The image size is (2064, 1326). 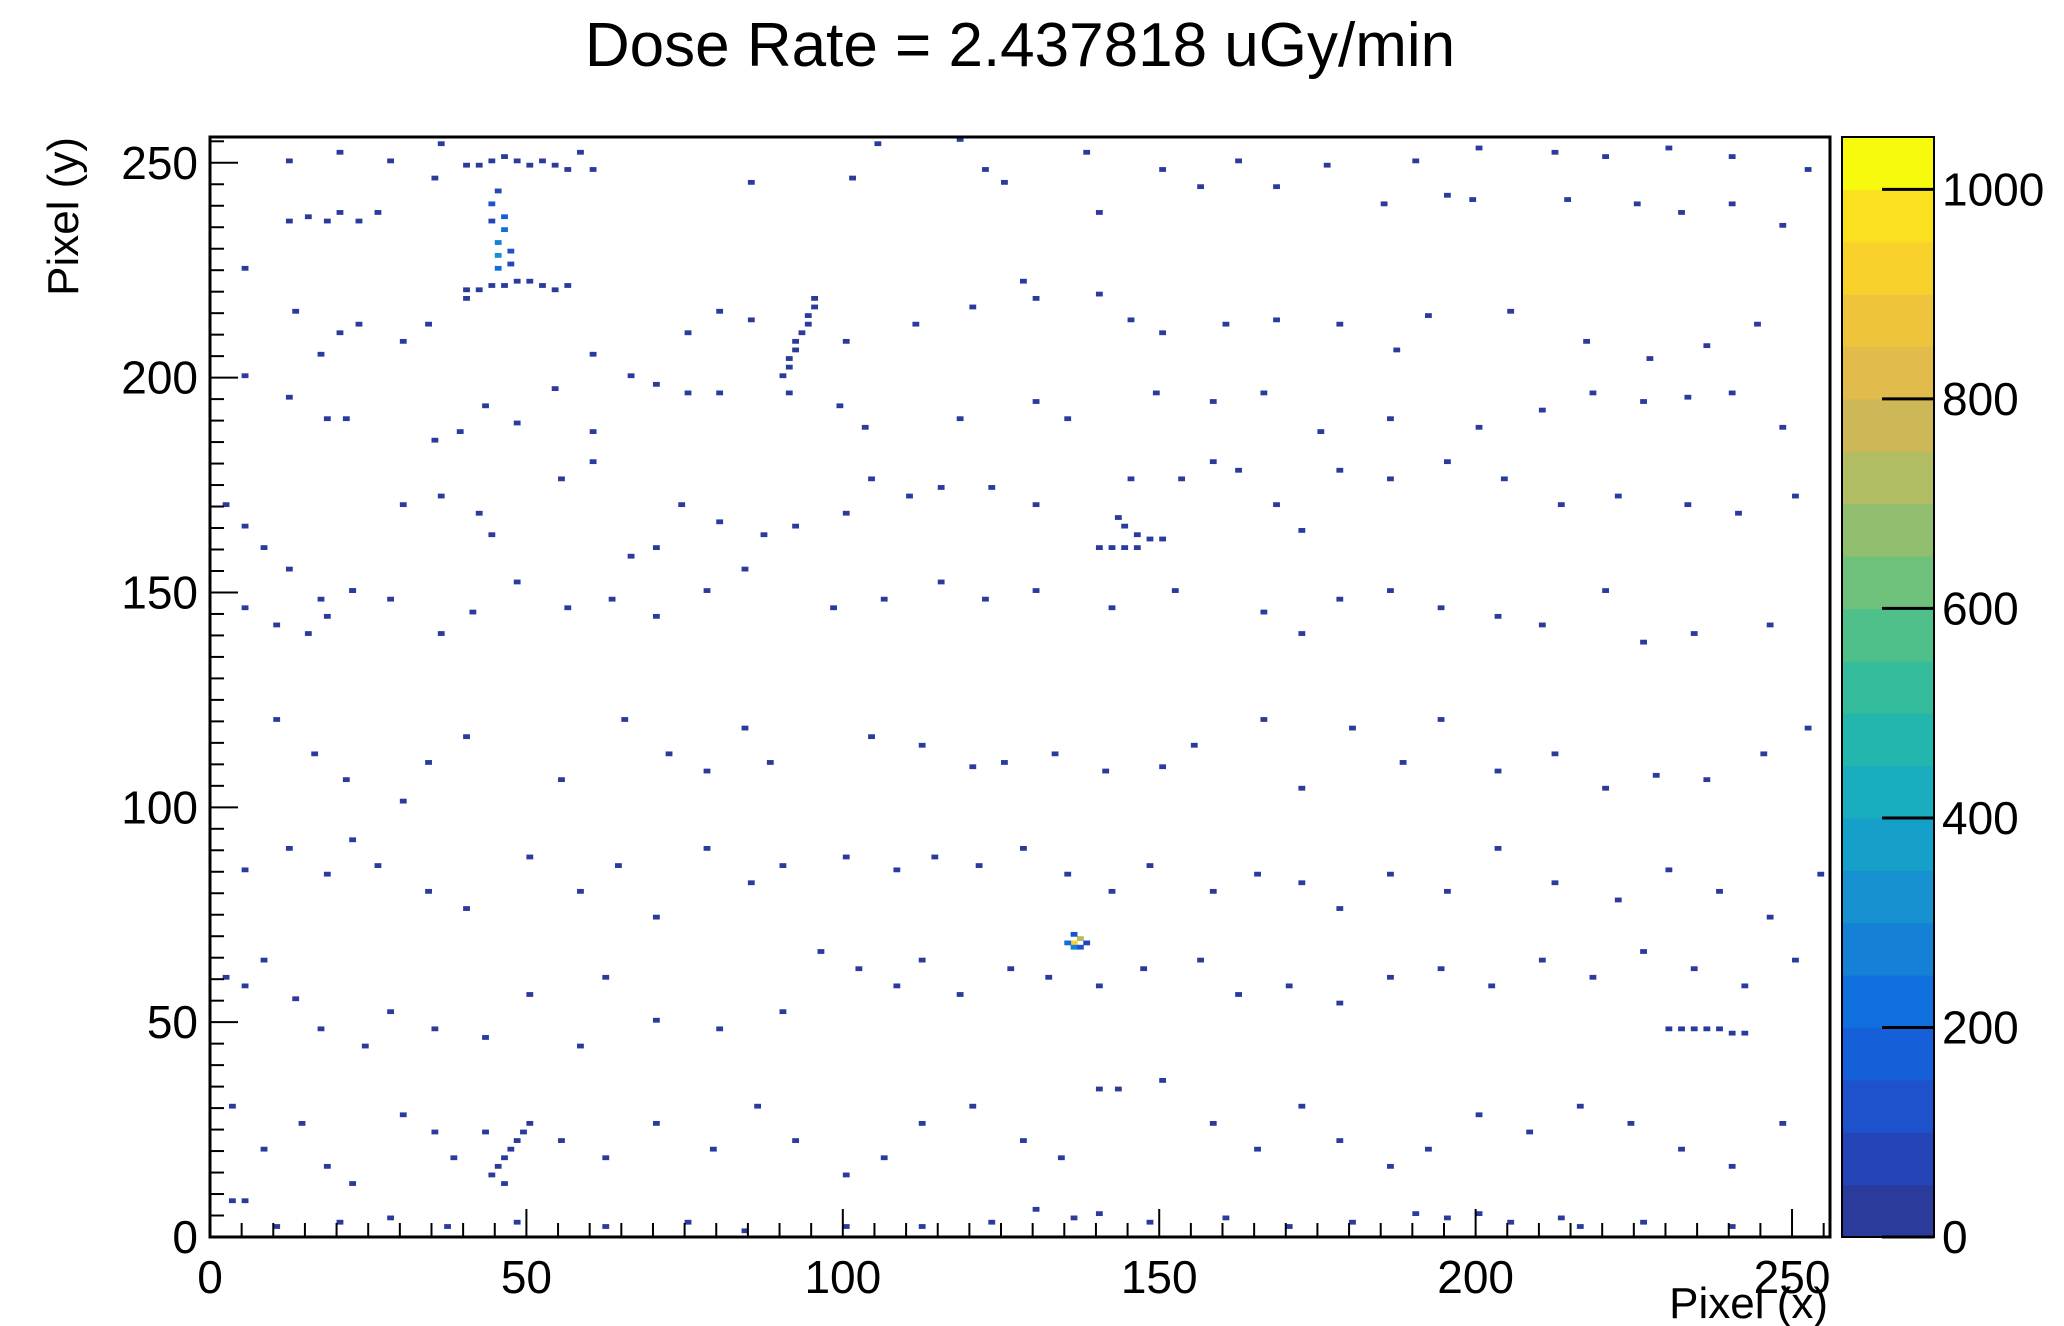 What do you see at coordinates (1980, 399) in the screenshot?
I see `colorbar-tick-label: 800` at bounding box center [1980, 399].